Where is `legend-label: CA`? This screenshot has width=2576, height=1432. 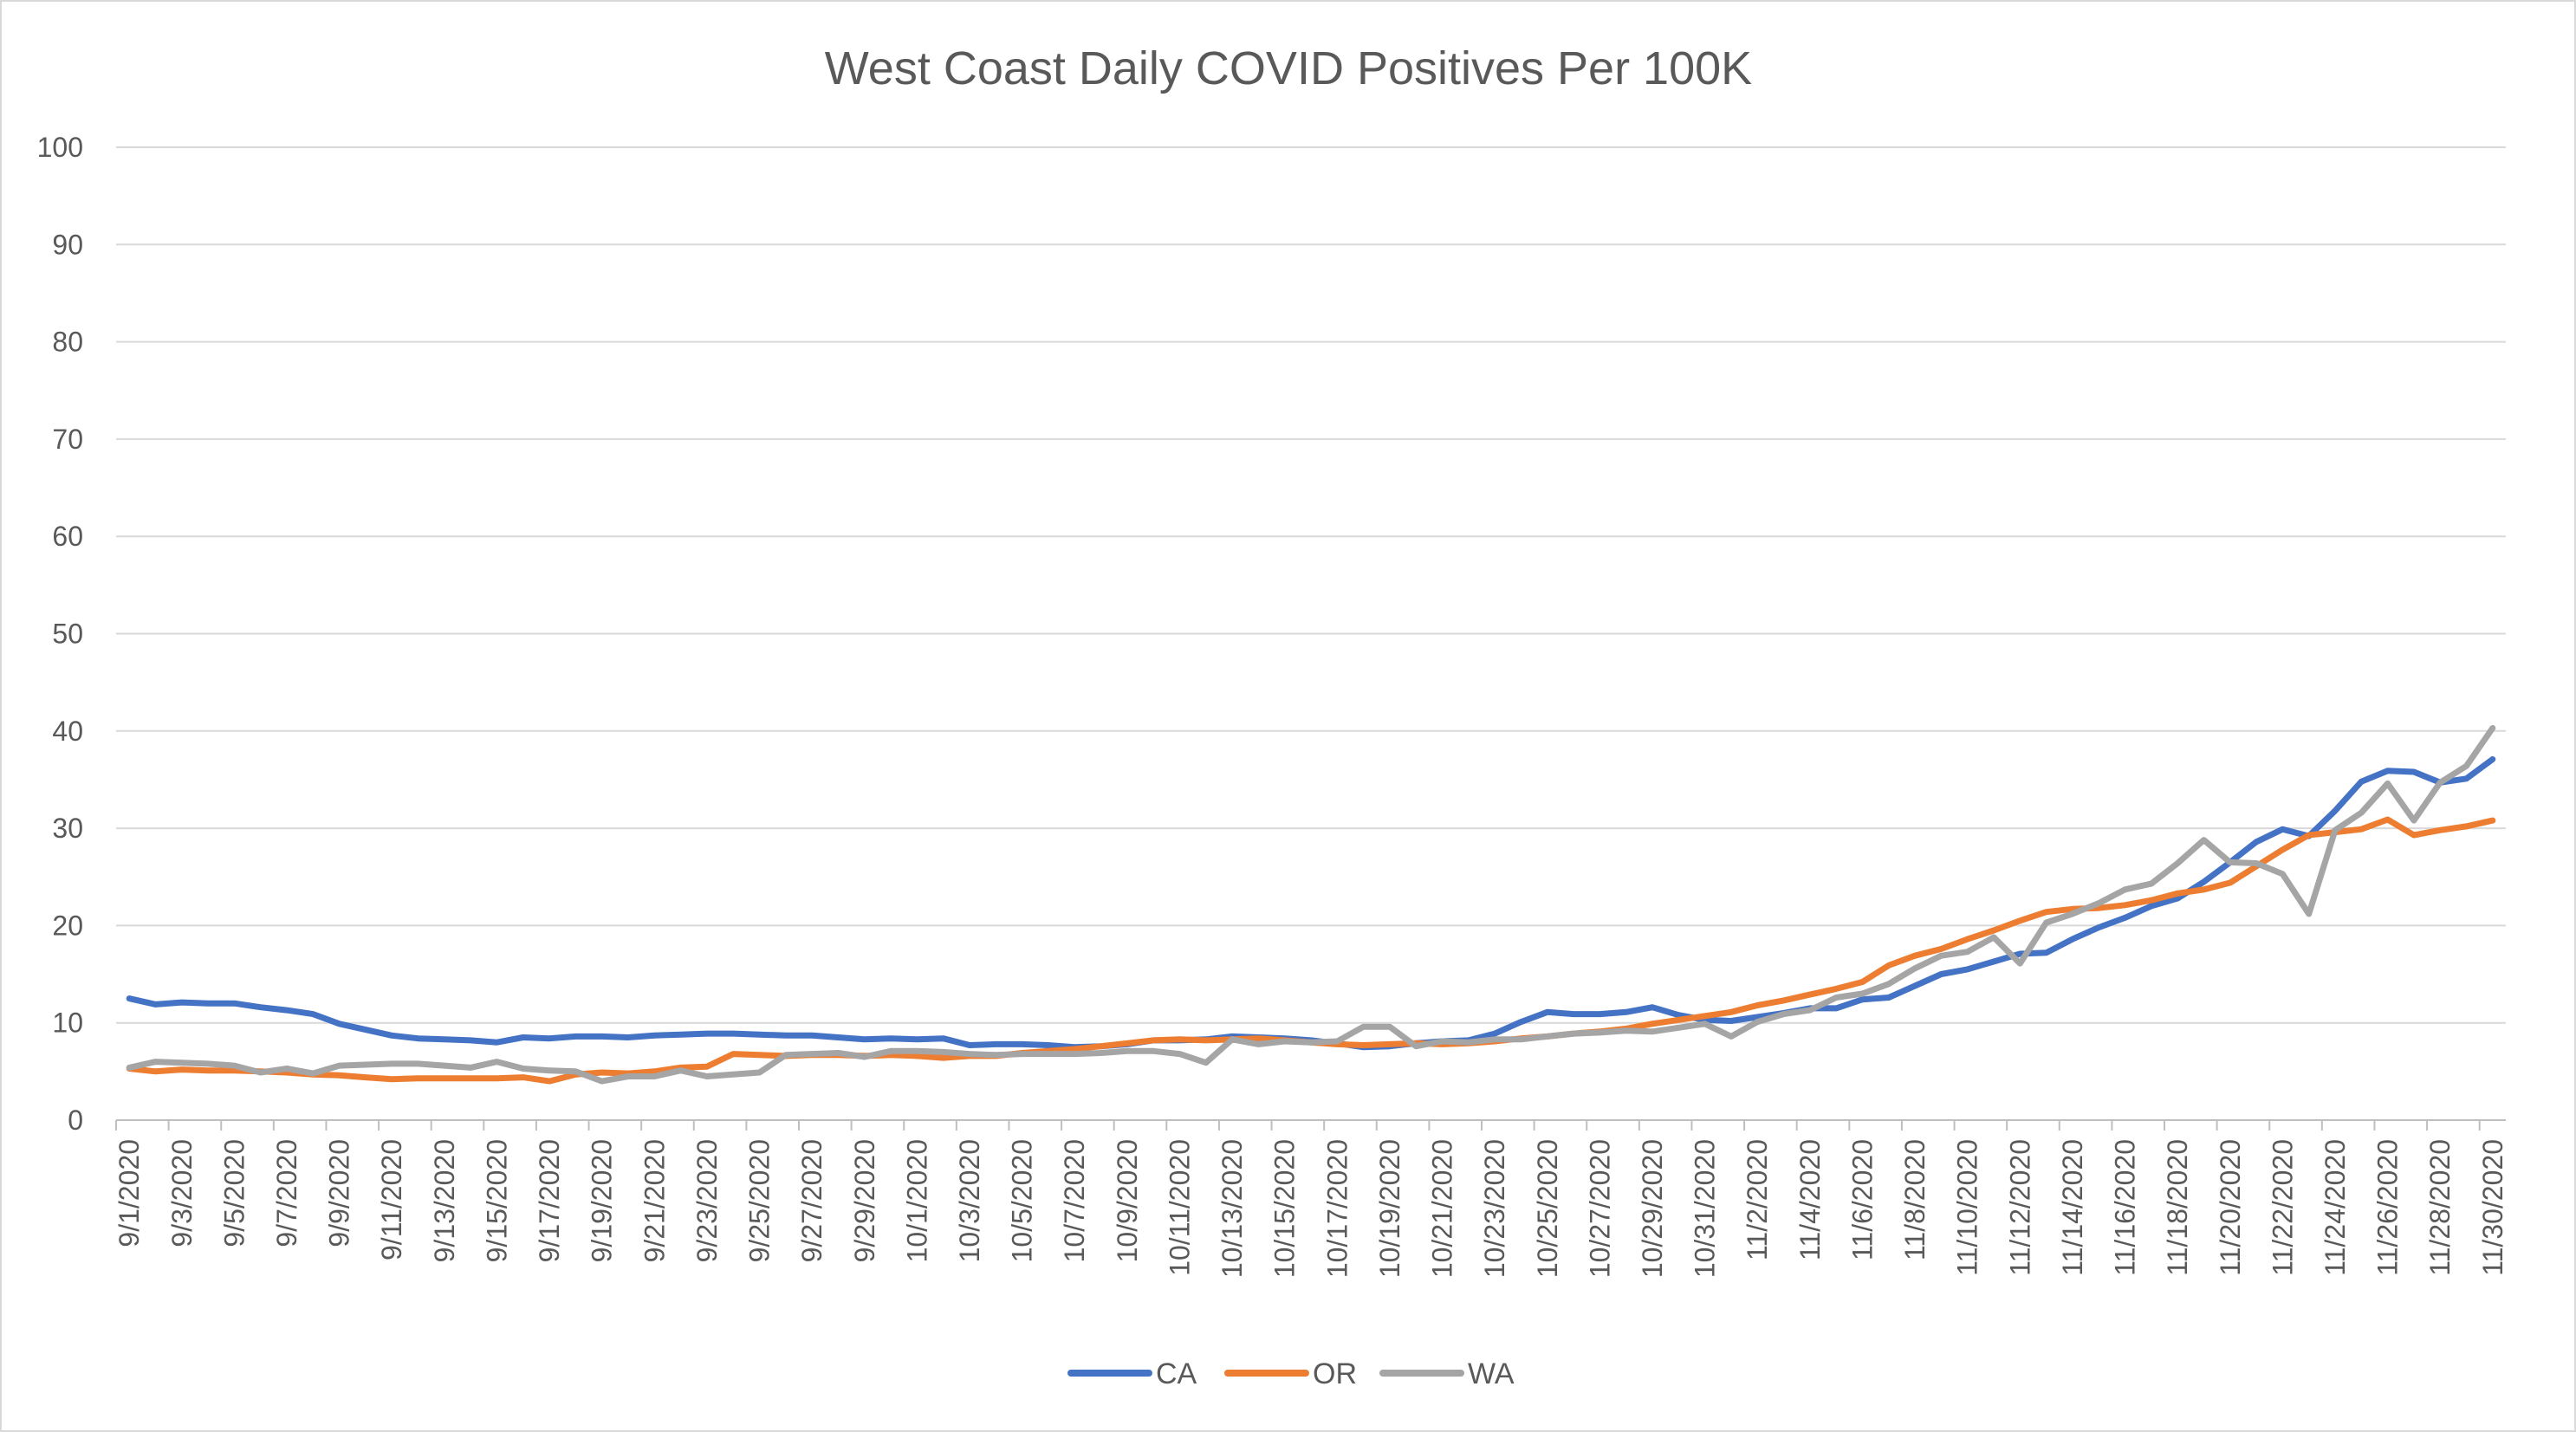 legend-label: CA is located at coordinates (1176, 1373).